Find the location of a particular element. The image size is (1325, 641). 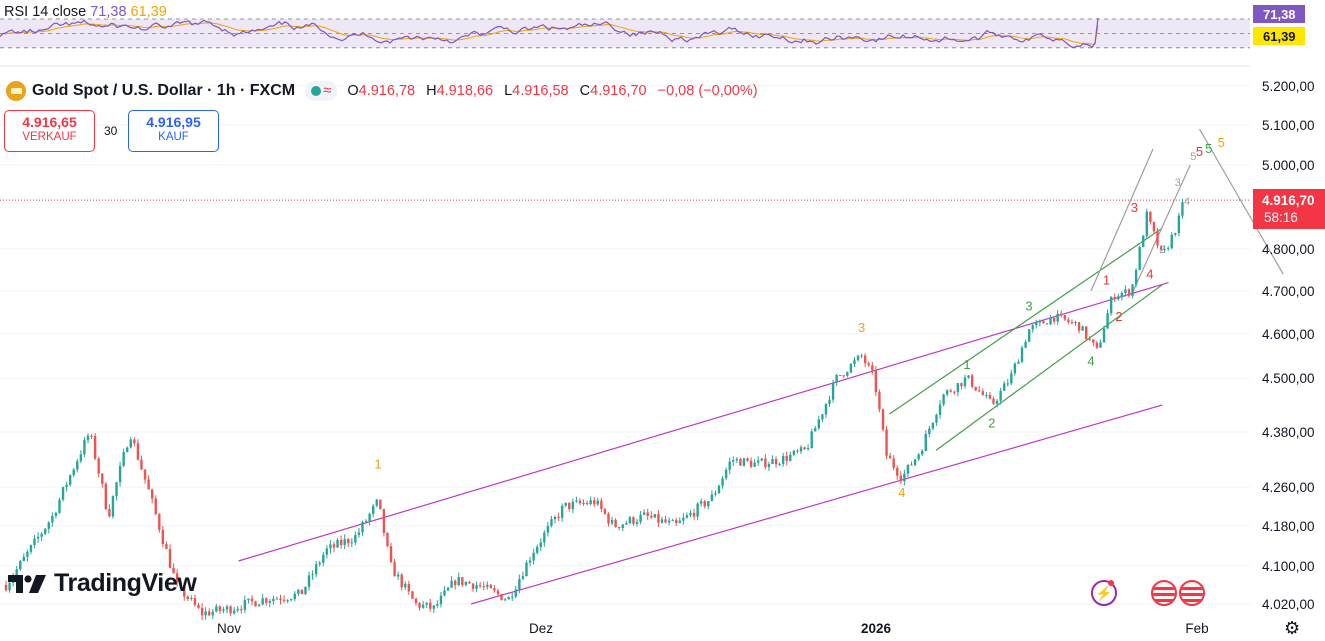

countdown-text: 58:16 is located at coordinates (1281, 217).